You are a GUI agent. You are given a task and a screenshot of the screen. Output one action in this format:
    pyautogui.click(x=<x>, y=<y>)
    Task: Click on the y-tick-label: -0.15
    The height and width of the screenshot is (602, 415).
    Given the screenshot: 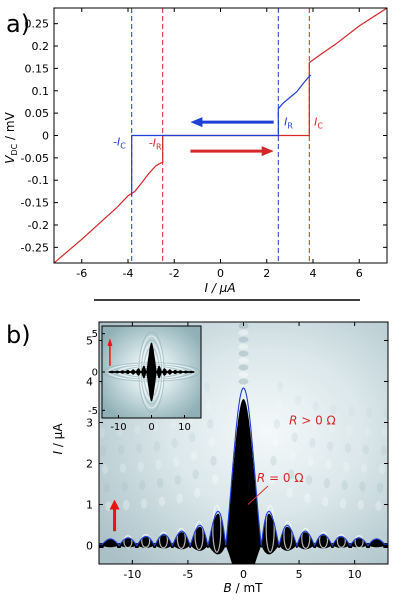 What is the action you would take?
    pyautogui.click(x=35, y=203)
    